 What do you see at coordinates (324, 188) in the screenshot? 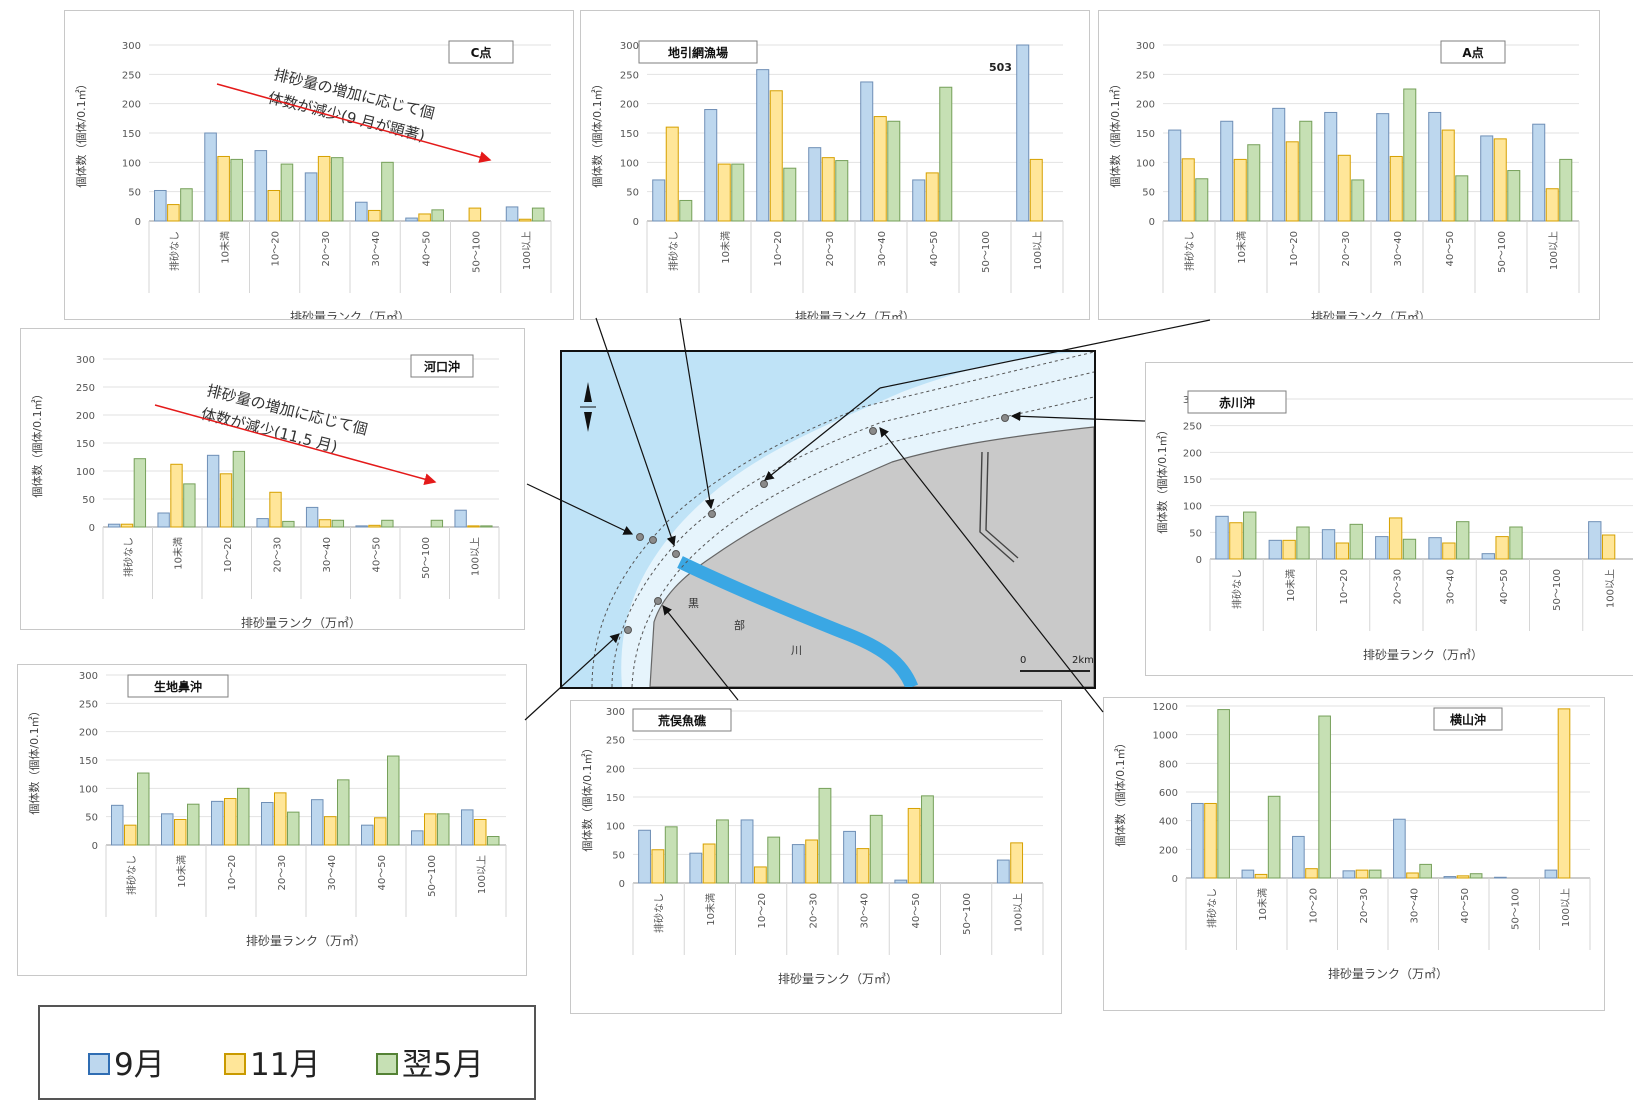
I see `bar-c-point-s1-c3` at bounding box center [324, 188].